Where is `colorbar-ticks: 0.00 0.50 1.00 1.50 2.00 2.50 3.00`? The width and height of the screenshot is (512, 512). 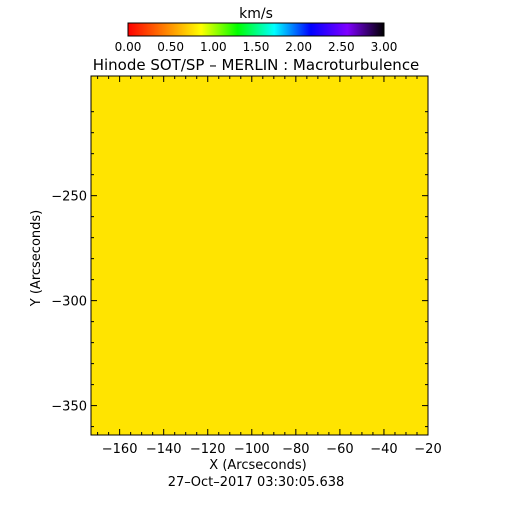
colorbar-ticks: 0.00 0.50 1.00 1.50 2.00 2.50 3.00 is located at coordinates (256, 47).